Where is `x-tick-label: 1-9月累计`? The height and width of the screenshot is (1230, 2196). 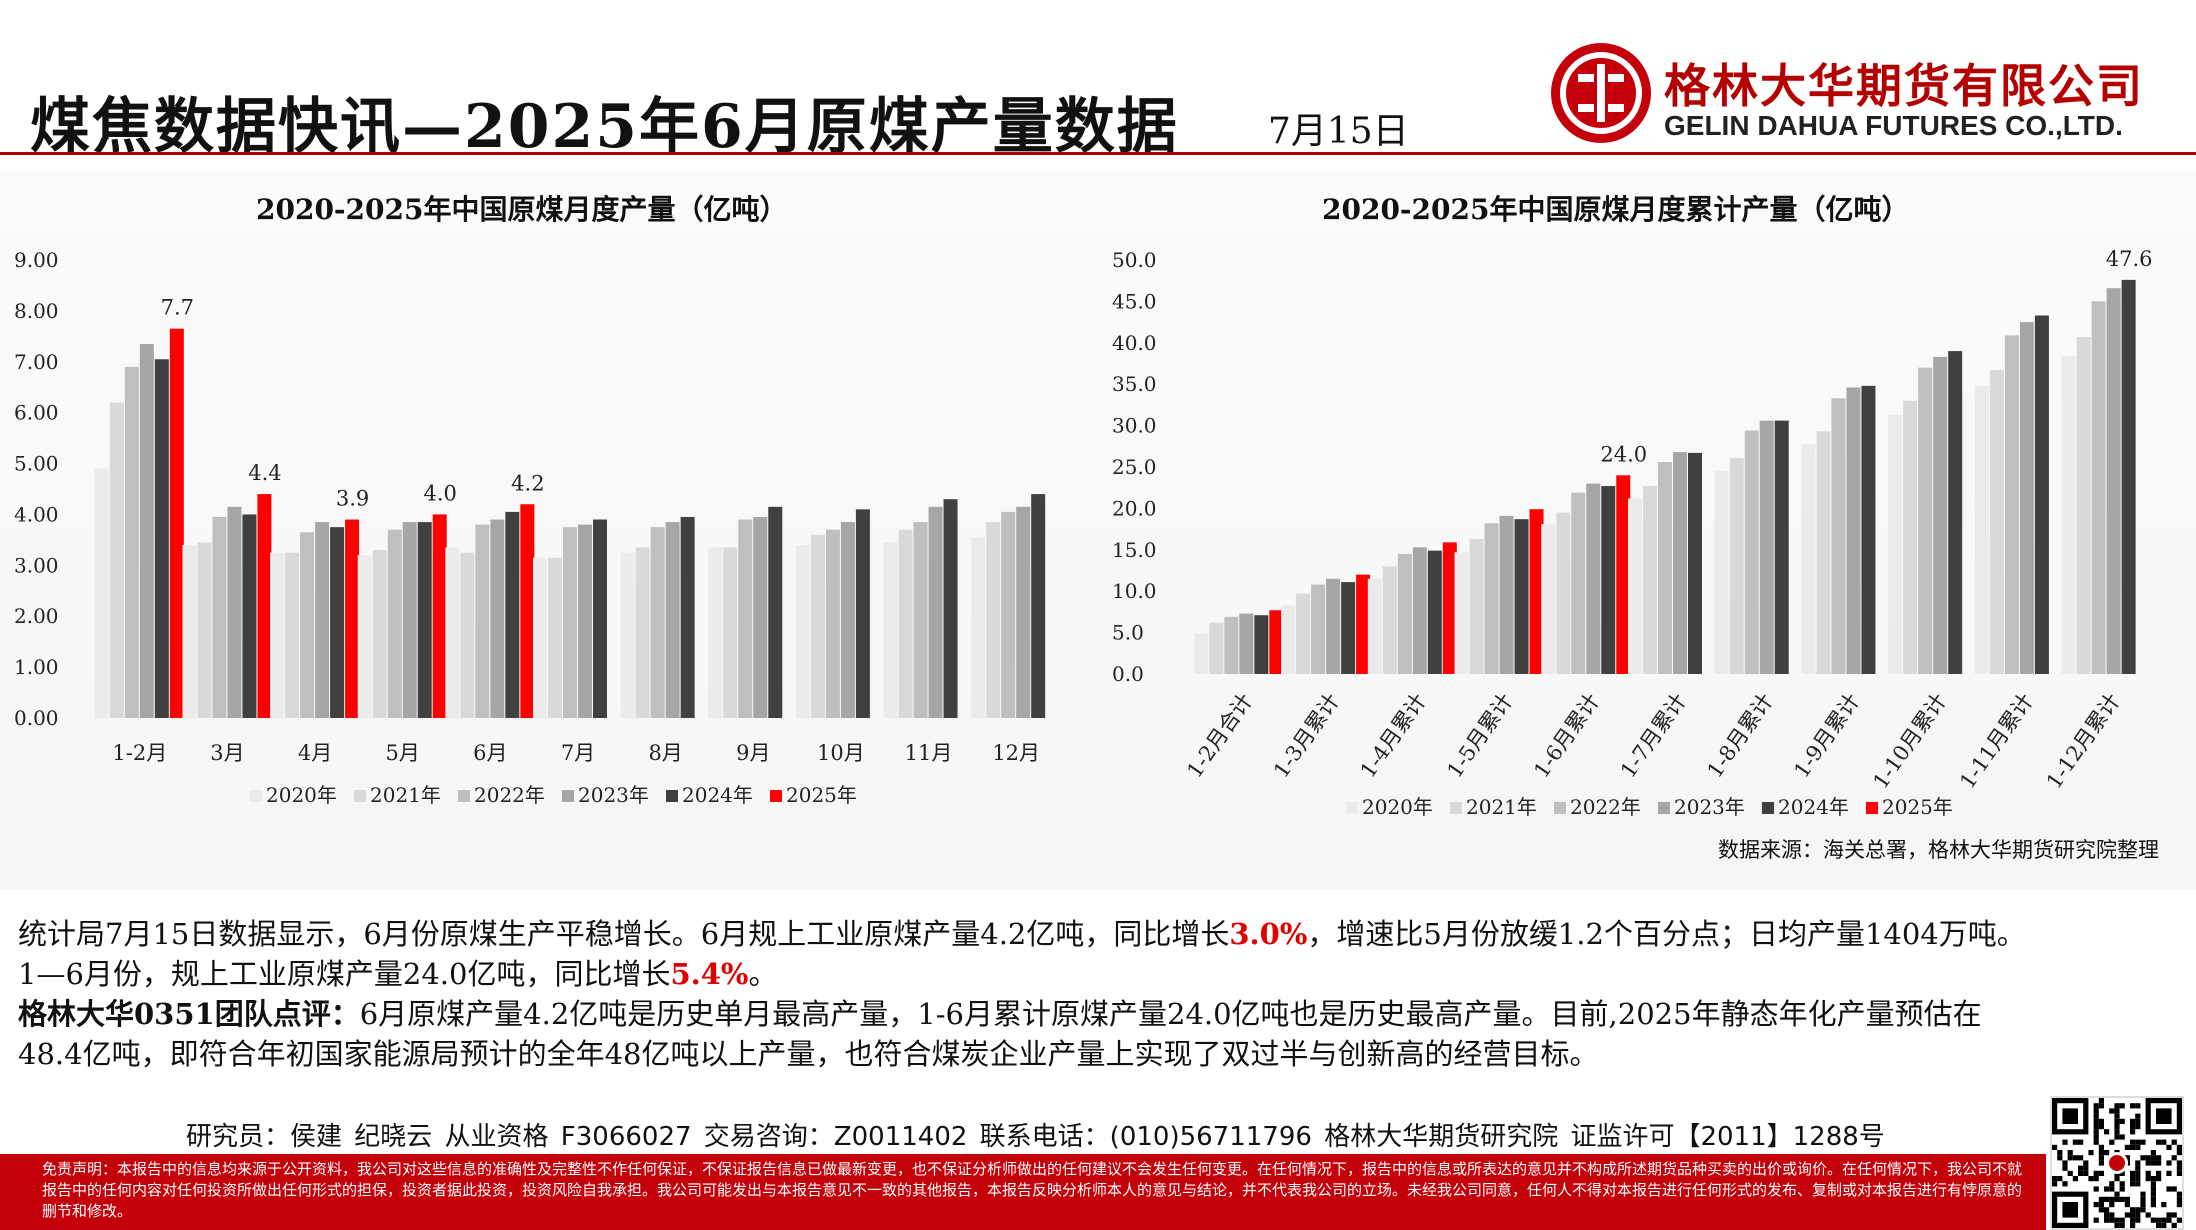
x-tick-label: 1-9月累计 is located at coordinates (1826, 735).